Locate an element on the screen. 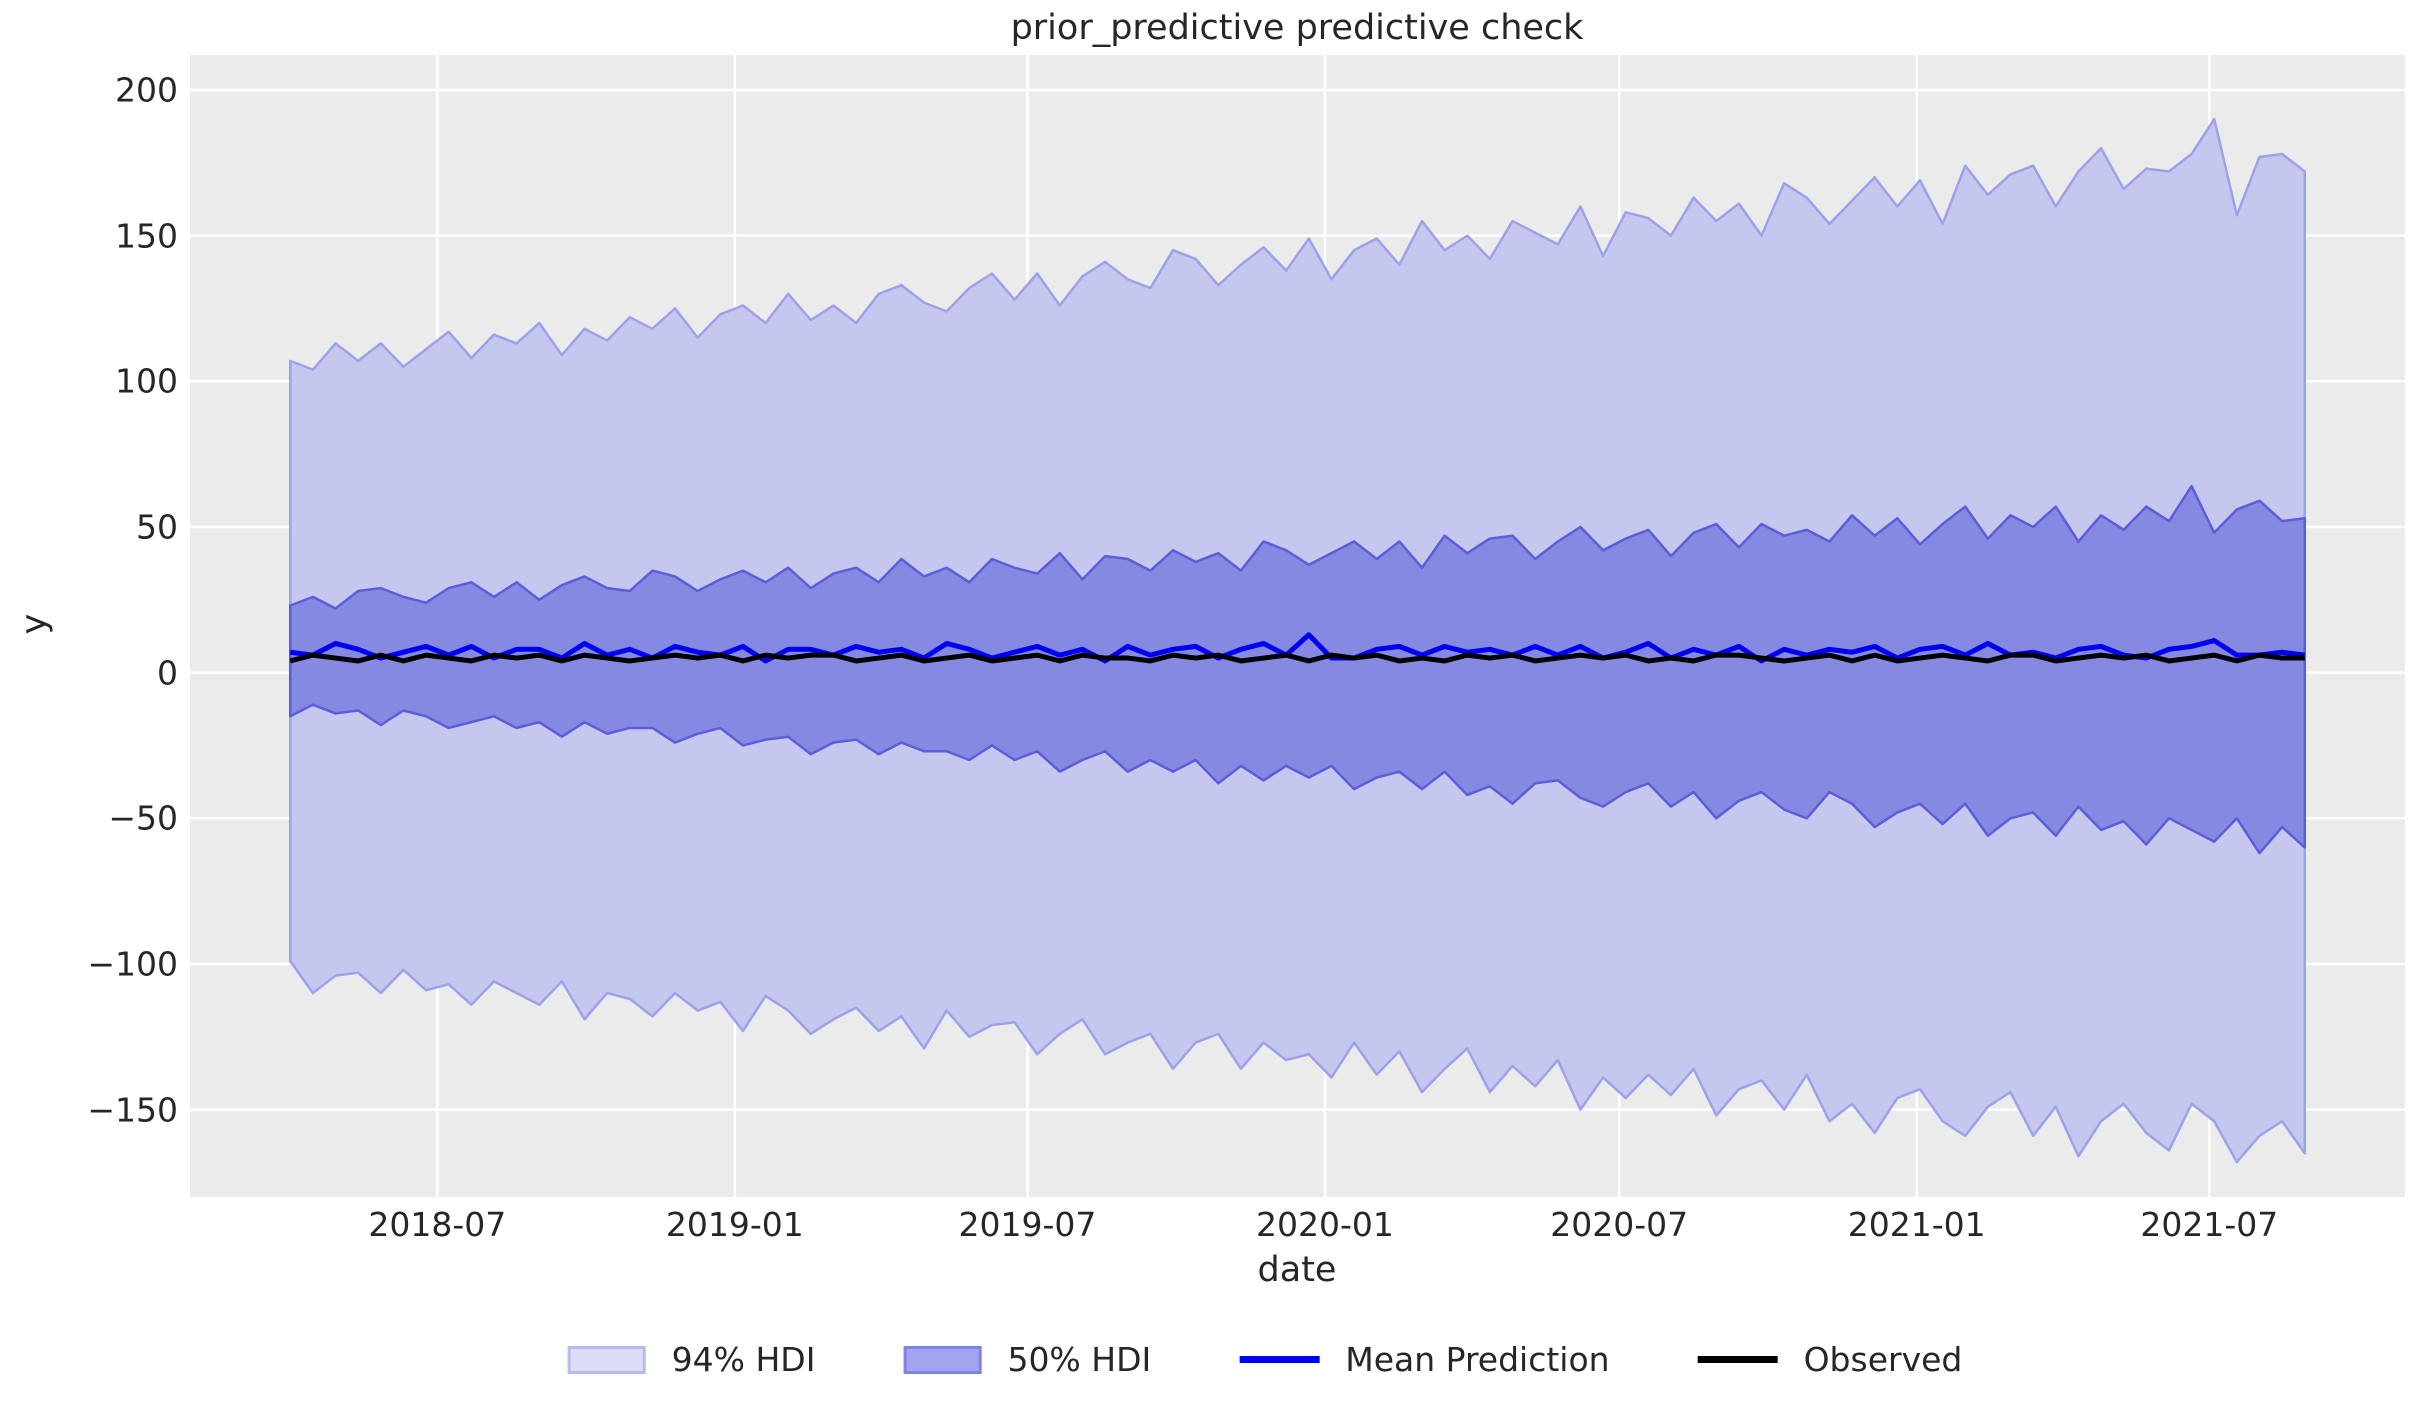 Image resolution: width=2423 pixels, height=1423 pixels. x-tick-label: 2021-07 is located at coordinates (2209, 1224).